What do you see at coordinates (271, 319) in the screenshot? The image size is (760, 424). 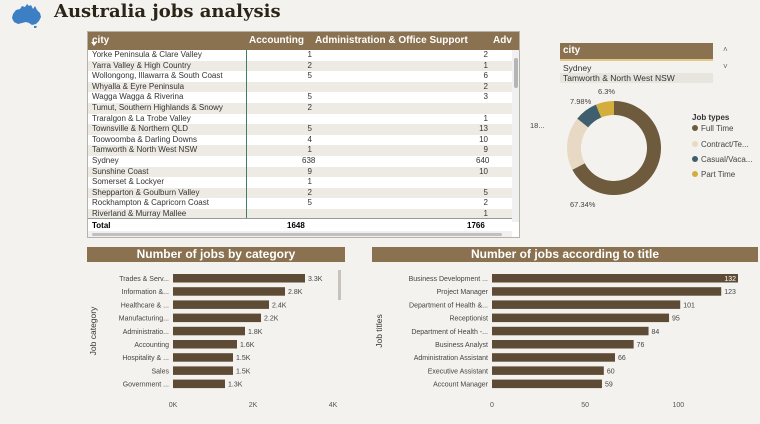 I see `bar-value-label: 2.2K` at bounding box center [271, 319].